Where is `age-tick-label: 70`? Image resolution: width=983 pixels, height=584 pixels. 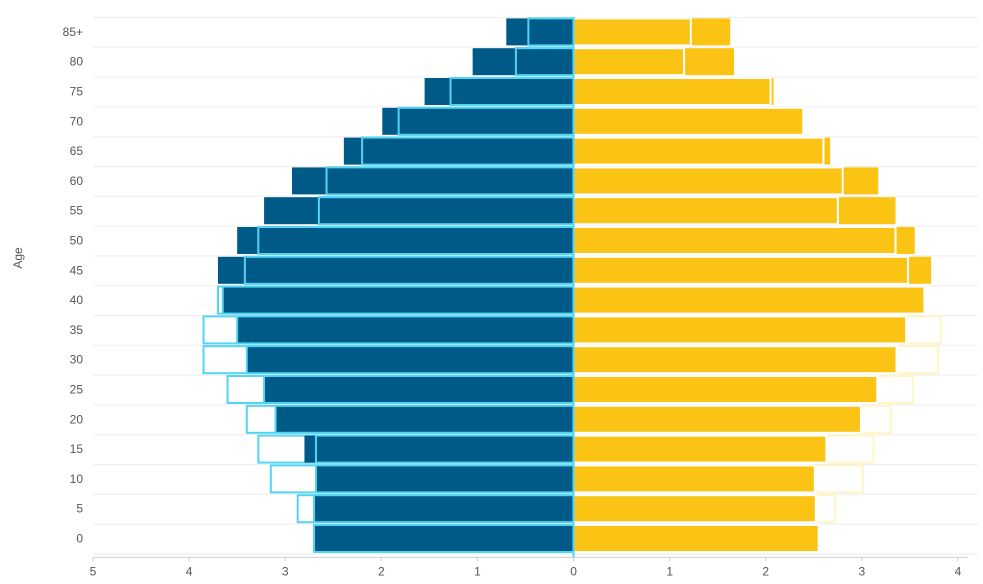 age-tick-label: 70 is located at coordinates (77, 121).